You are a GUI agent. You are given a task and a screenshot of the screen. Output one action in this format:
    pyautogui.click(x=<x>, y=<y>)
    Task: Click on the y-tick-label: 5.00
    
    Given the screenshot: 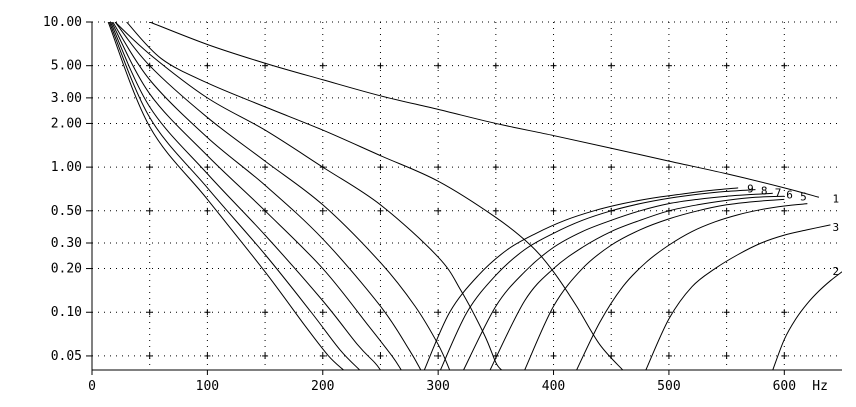 What is the action you would take?
    pyautogui.click(x=66, y=66)
    